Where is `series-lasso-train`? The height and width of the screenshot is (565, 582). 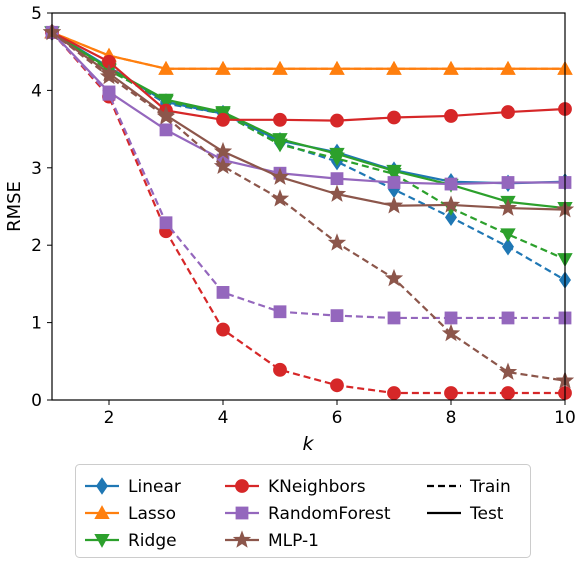
series-lasso-train is located at coordinates (308, 49).